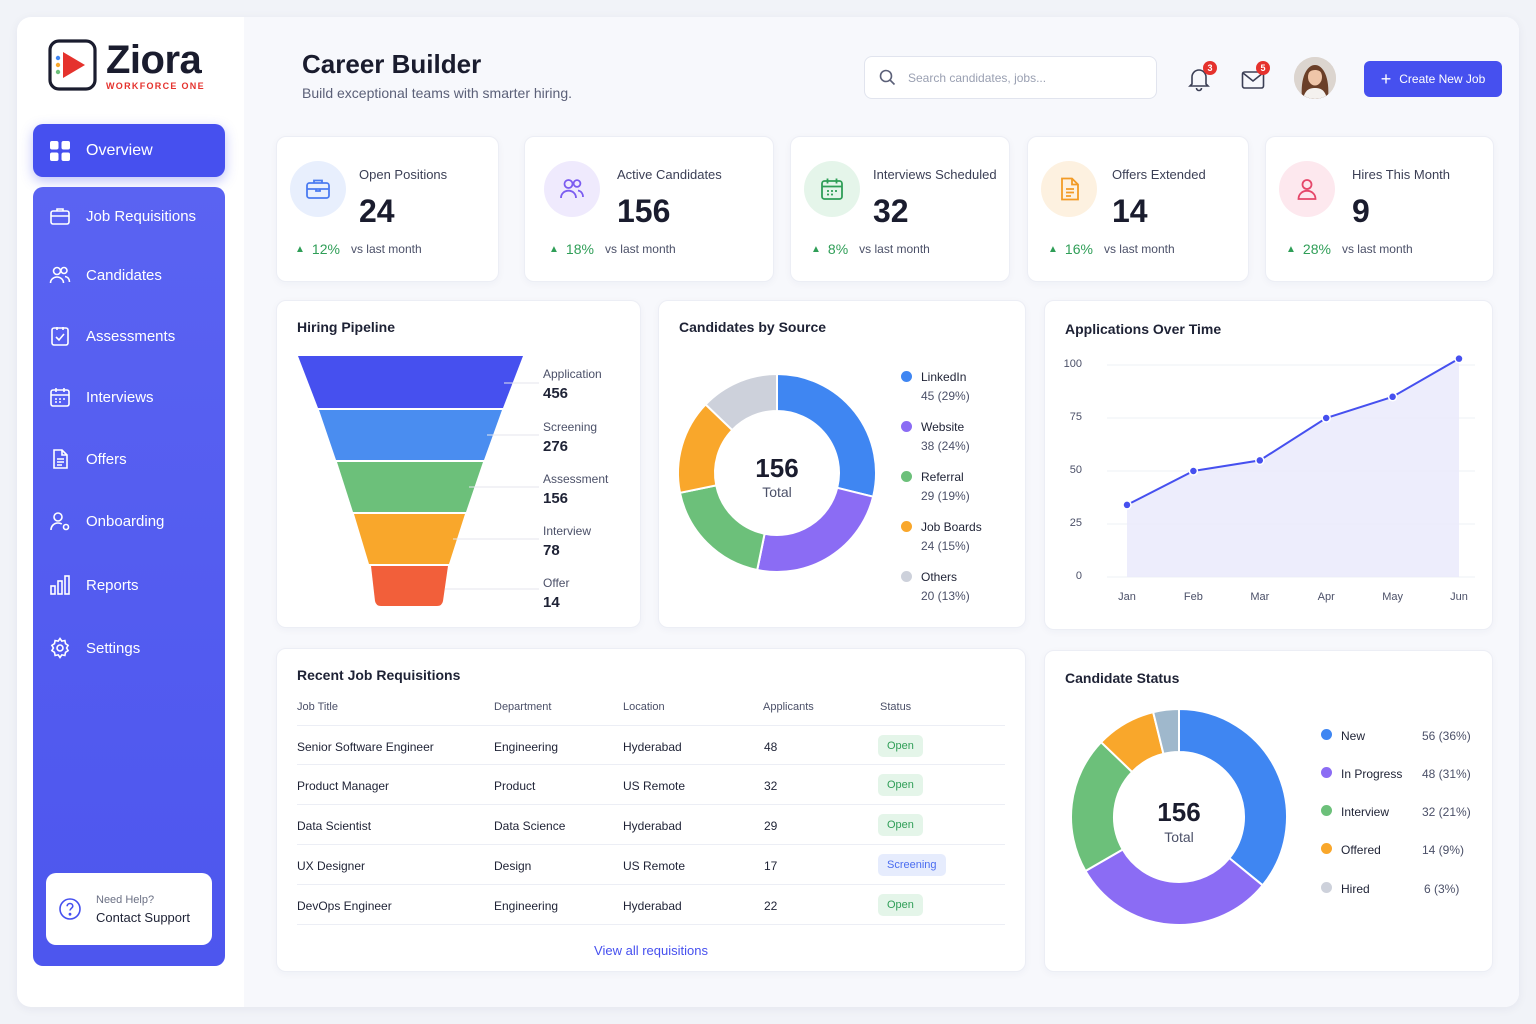  Describe the element at coordinates (944, 377) in the screenshot. I see `legend-name: LinkedIn` at that location.